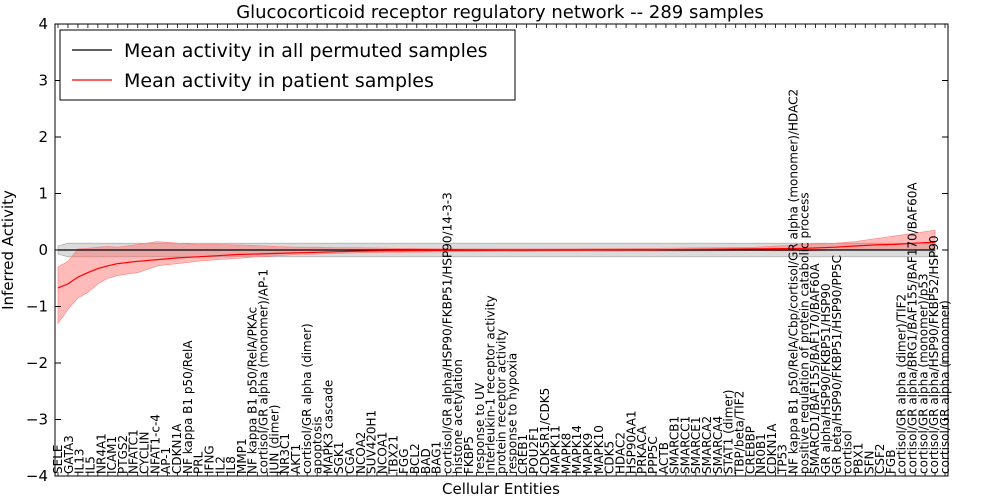  What do you see at coordinates (599, 449) in the screenshot?
I see `entity-label: MAPK10` at bounding box center [599, 449].